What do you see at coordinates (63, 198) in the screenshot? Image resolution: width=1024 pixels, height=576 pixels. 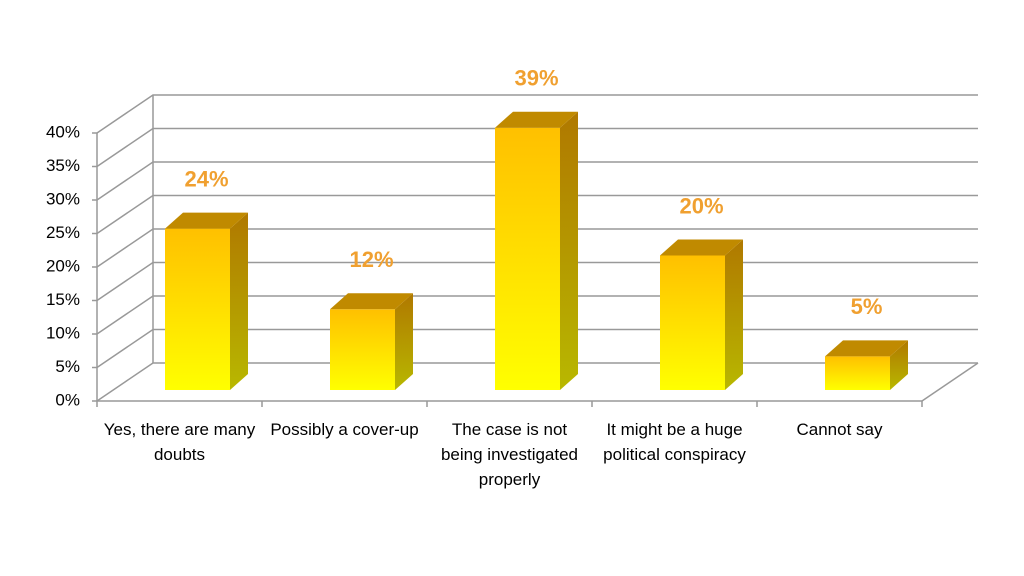 I see `y-tick-label: 30%` at bounding box center [63, 198].